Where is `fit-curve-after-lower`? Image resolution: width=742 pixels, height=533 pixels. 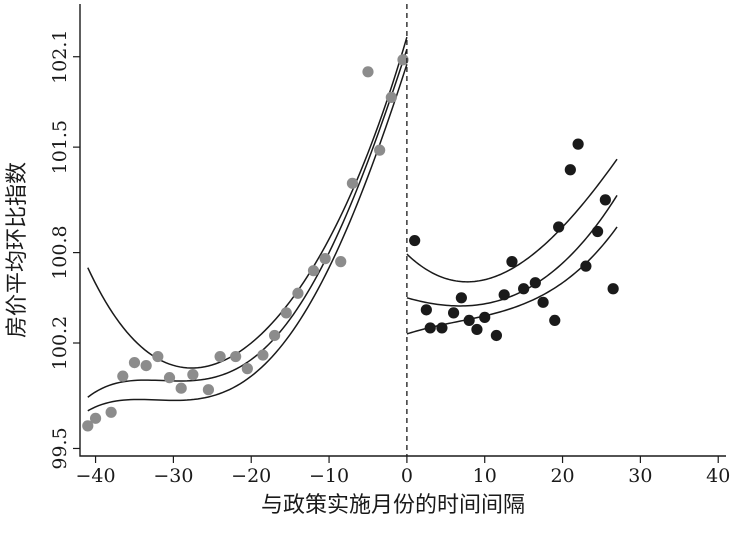 fit-curve-after-lower is located at coordinates (512, 280).